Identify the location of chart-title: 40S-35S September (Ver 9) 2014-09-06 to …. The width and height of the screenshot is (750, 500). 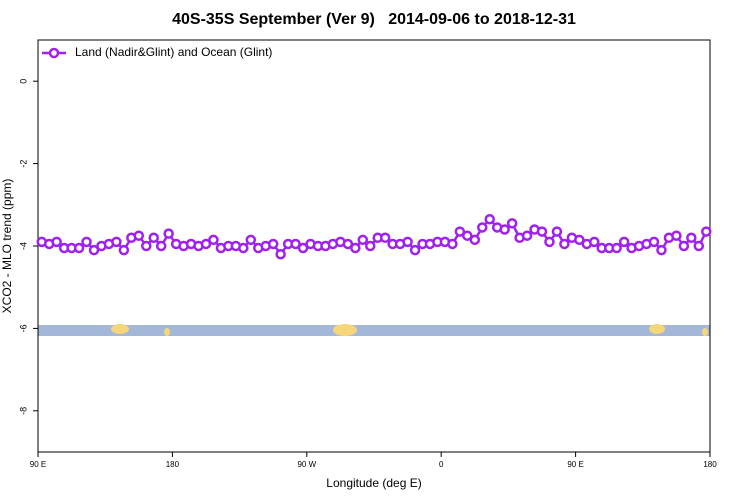
(374, 19).